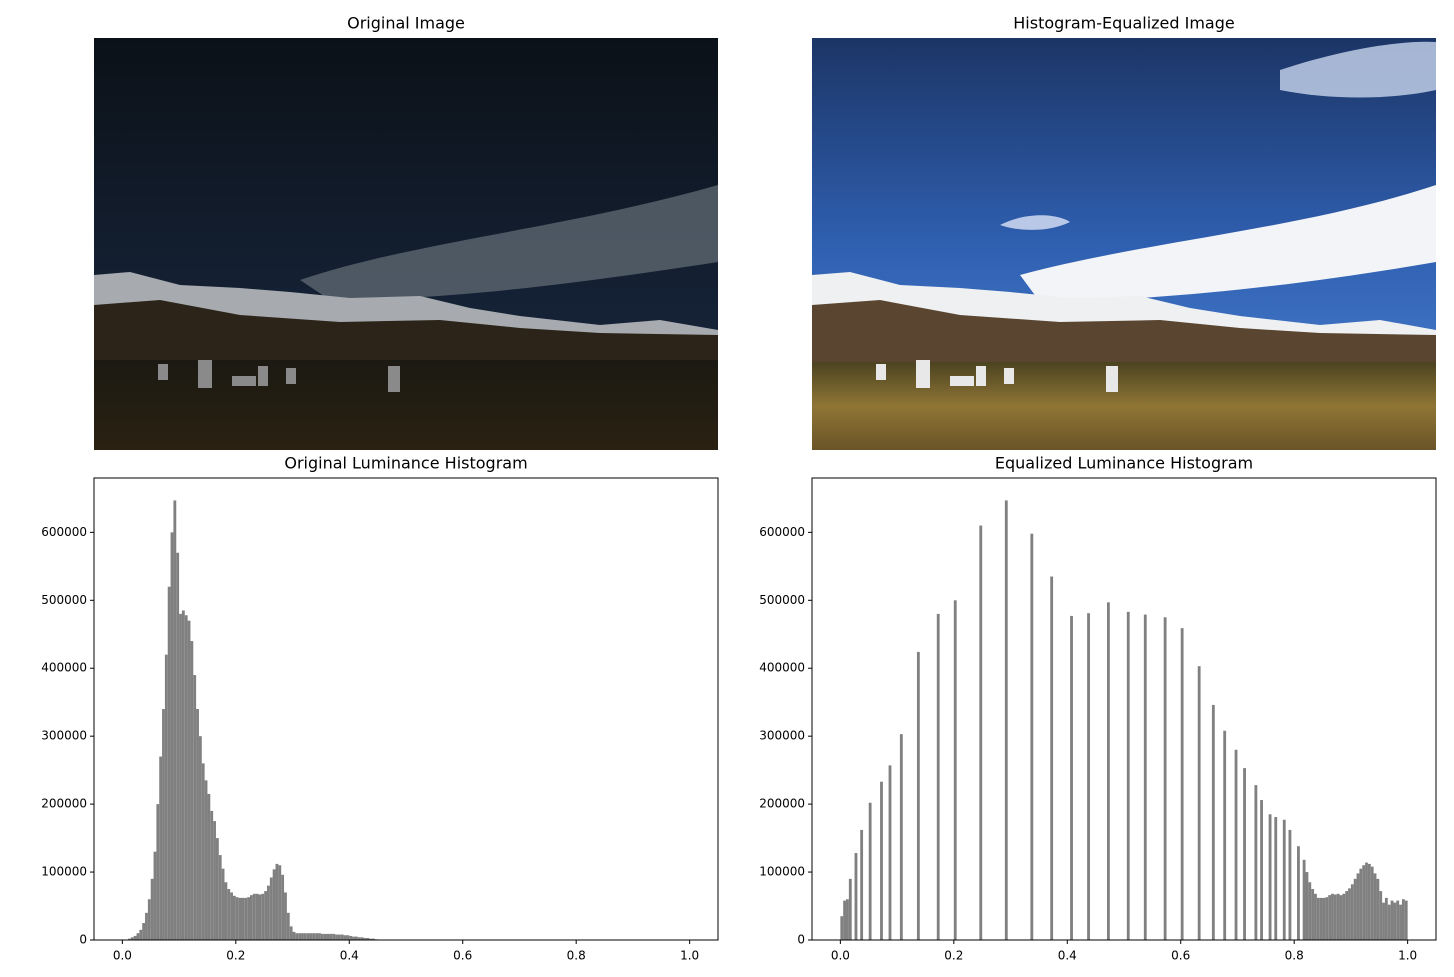 The image size is (1454, 977). Describe the element at coordinates (64, 804) in the screenshot. I see `y-tick-label: 200000` at that location.